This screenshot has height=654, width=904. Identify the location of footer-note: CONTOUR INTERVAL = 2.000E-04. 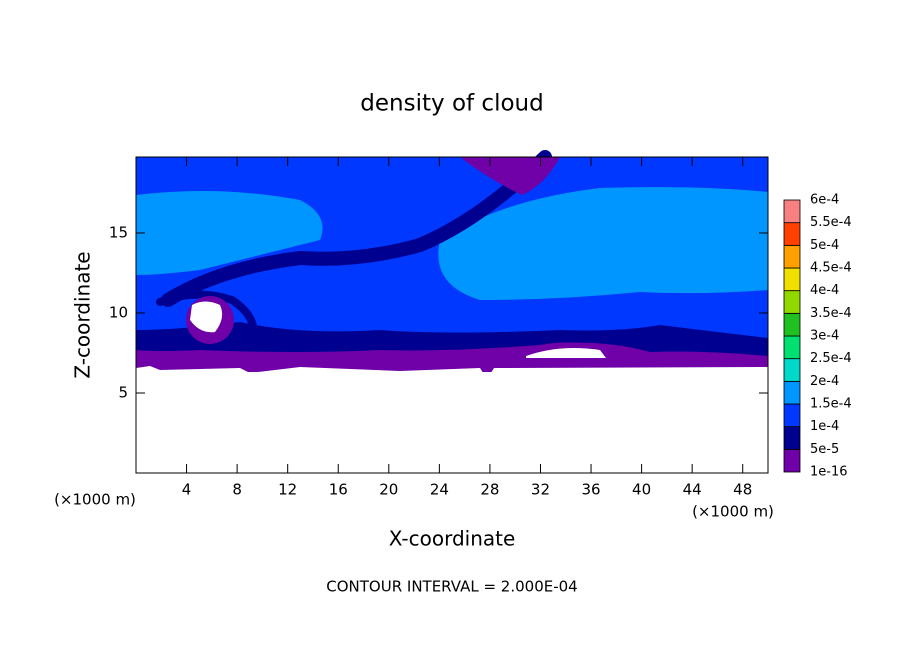
(451, 587).